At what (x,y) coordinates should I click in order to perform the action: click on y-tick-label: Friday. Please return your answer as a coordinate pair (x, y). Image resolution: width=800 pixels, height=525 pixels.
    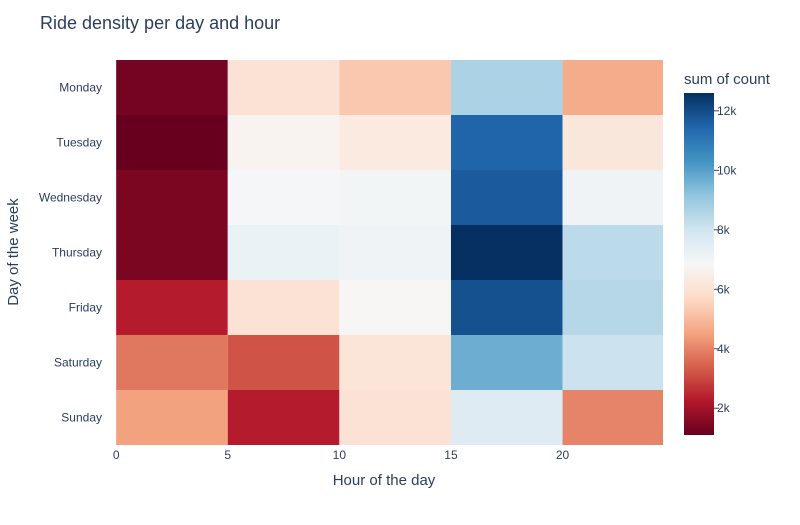
    Looking at the image, I should click on (85, 308).